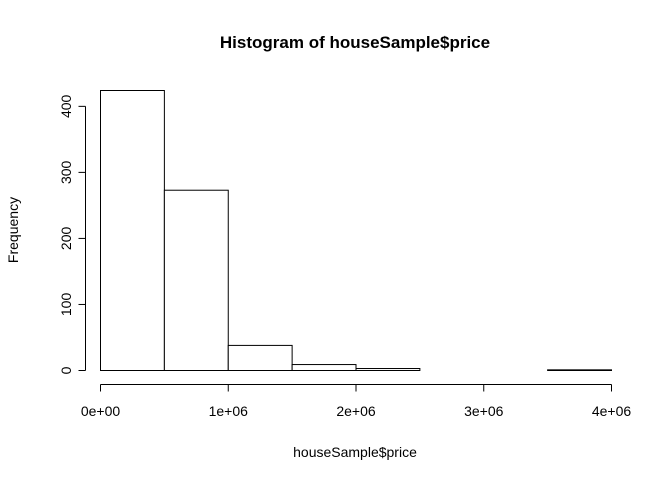 This screenshot has height=480, width=672. Describe the element at coordinates (66, 239) in the screenshot. I see `y-tick-label: 200` at that location.